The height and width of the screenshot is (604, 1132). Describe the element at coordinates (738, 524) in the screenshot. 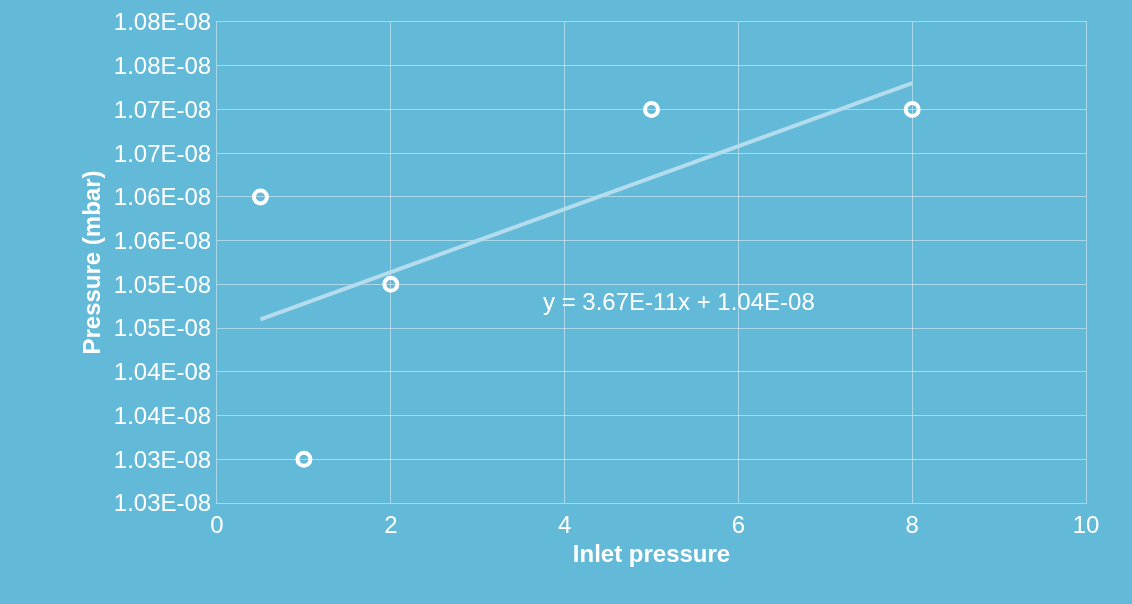

I see `x-tick-label: 6` at that location.